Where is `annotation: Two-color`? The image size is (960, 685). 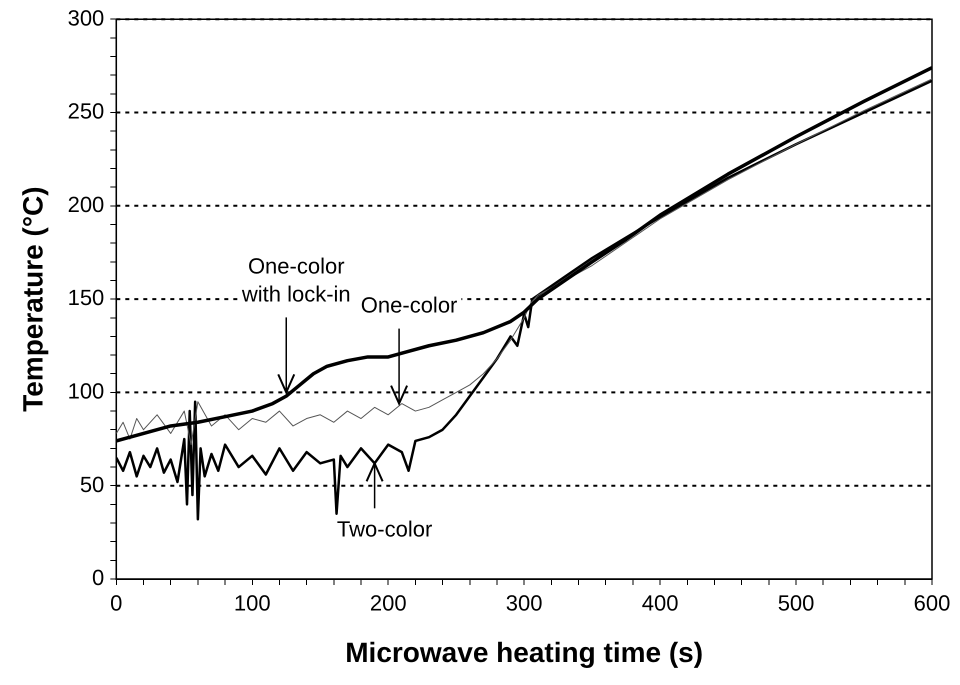 annotation: Two-color is located at coordinates (384, 529).